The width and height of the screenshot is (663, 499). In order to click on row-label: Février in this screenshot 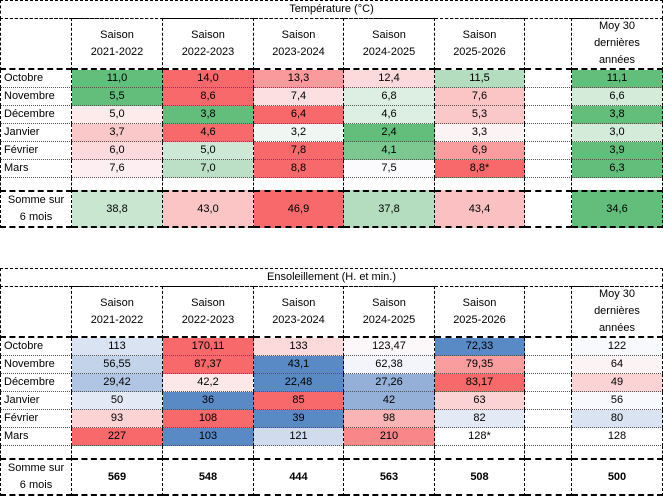, I will do `click(36, 151)`.